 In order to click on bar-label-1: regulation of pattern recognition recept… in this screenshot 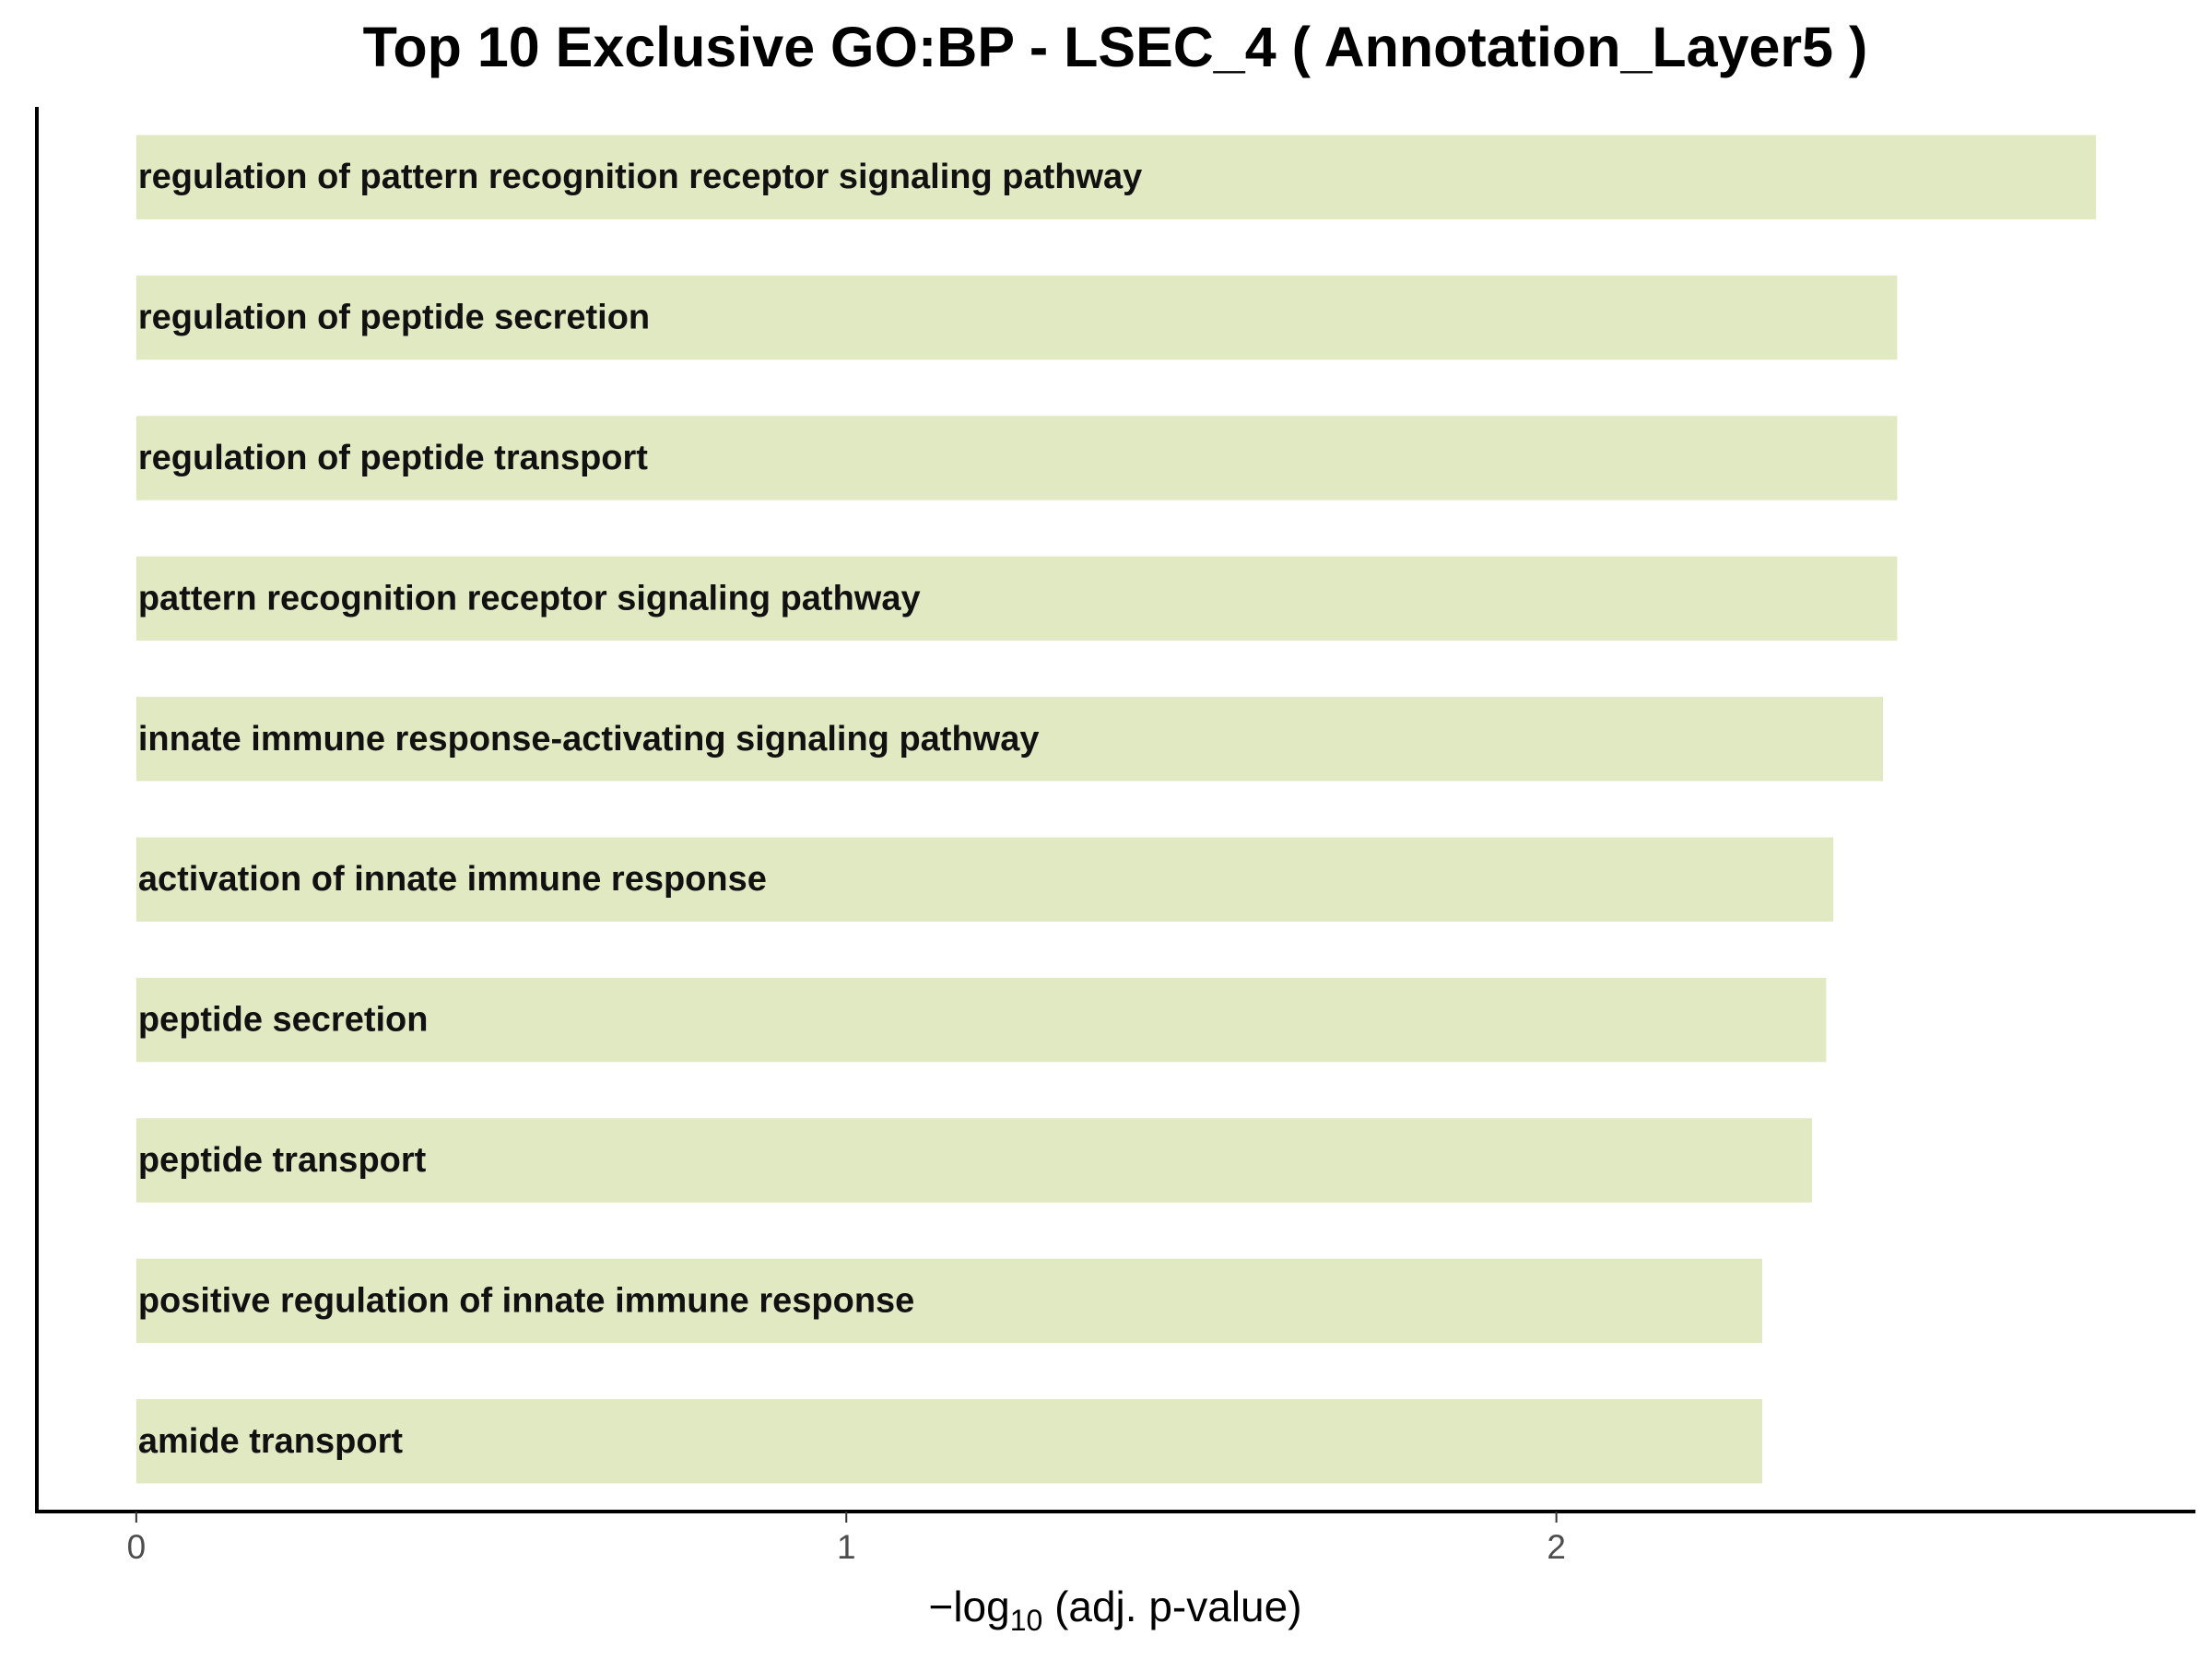, I will do `click(640, 177)`.